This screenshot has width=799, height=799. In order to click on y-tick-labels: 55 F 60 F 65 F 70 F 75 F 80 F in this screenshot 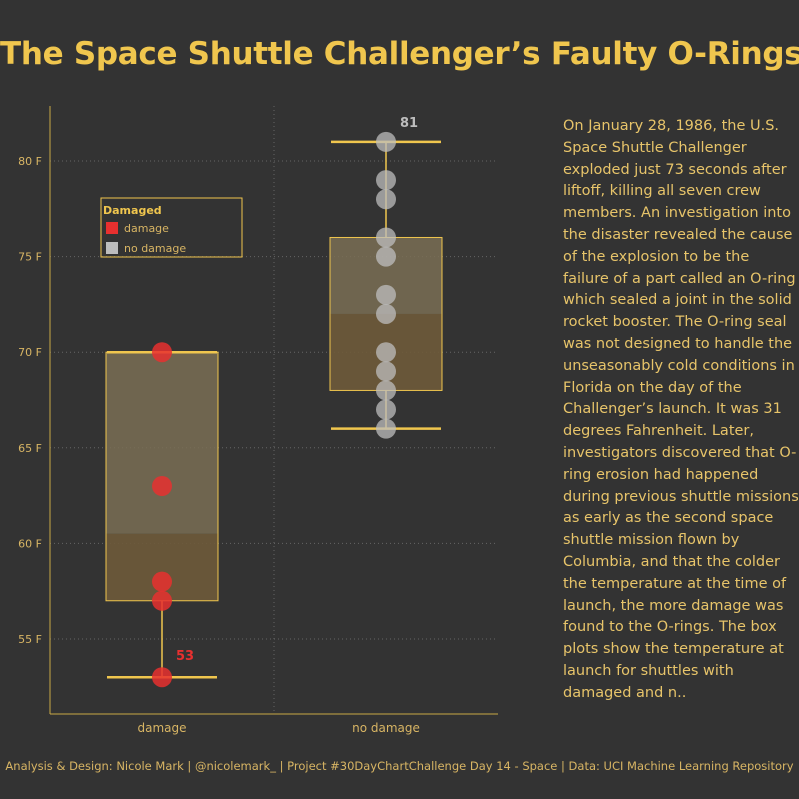, I will do `click(30, 400)`.